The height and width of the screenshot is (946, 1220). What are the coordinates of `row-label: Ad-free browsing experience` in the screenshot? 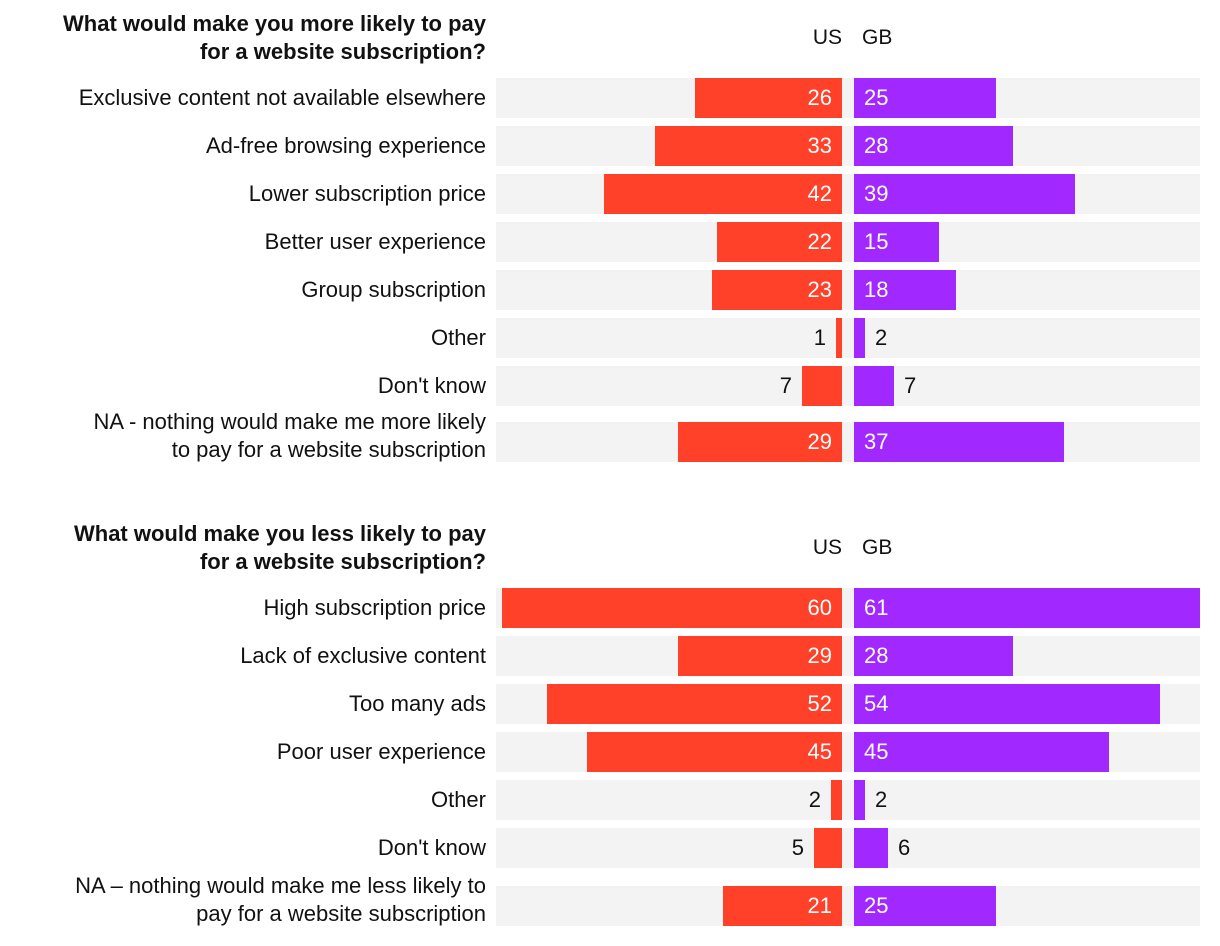 It's located at (246, 146).